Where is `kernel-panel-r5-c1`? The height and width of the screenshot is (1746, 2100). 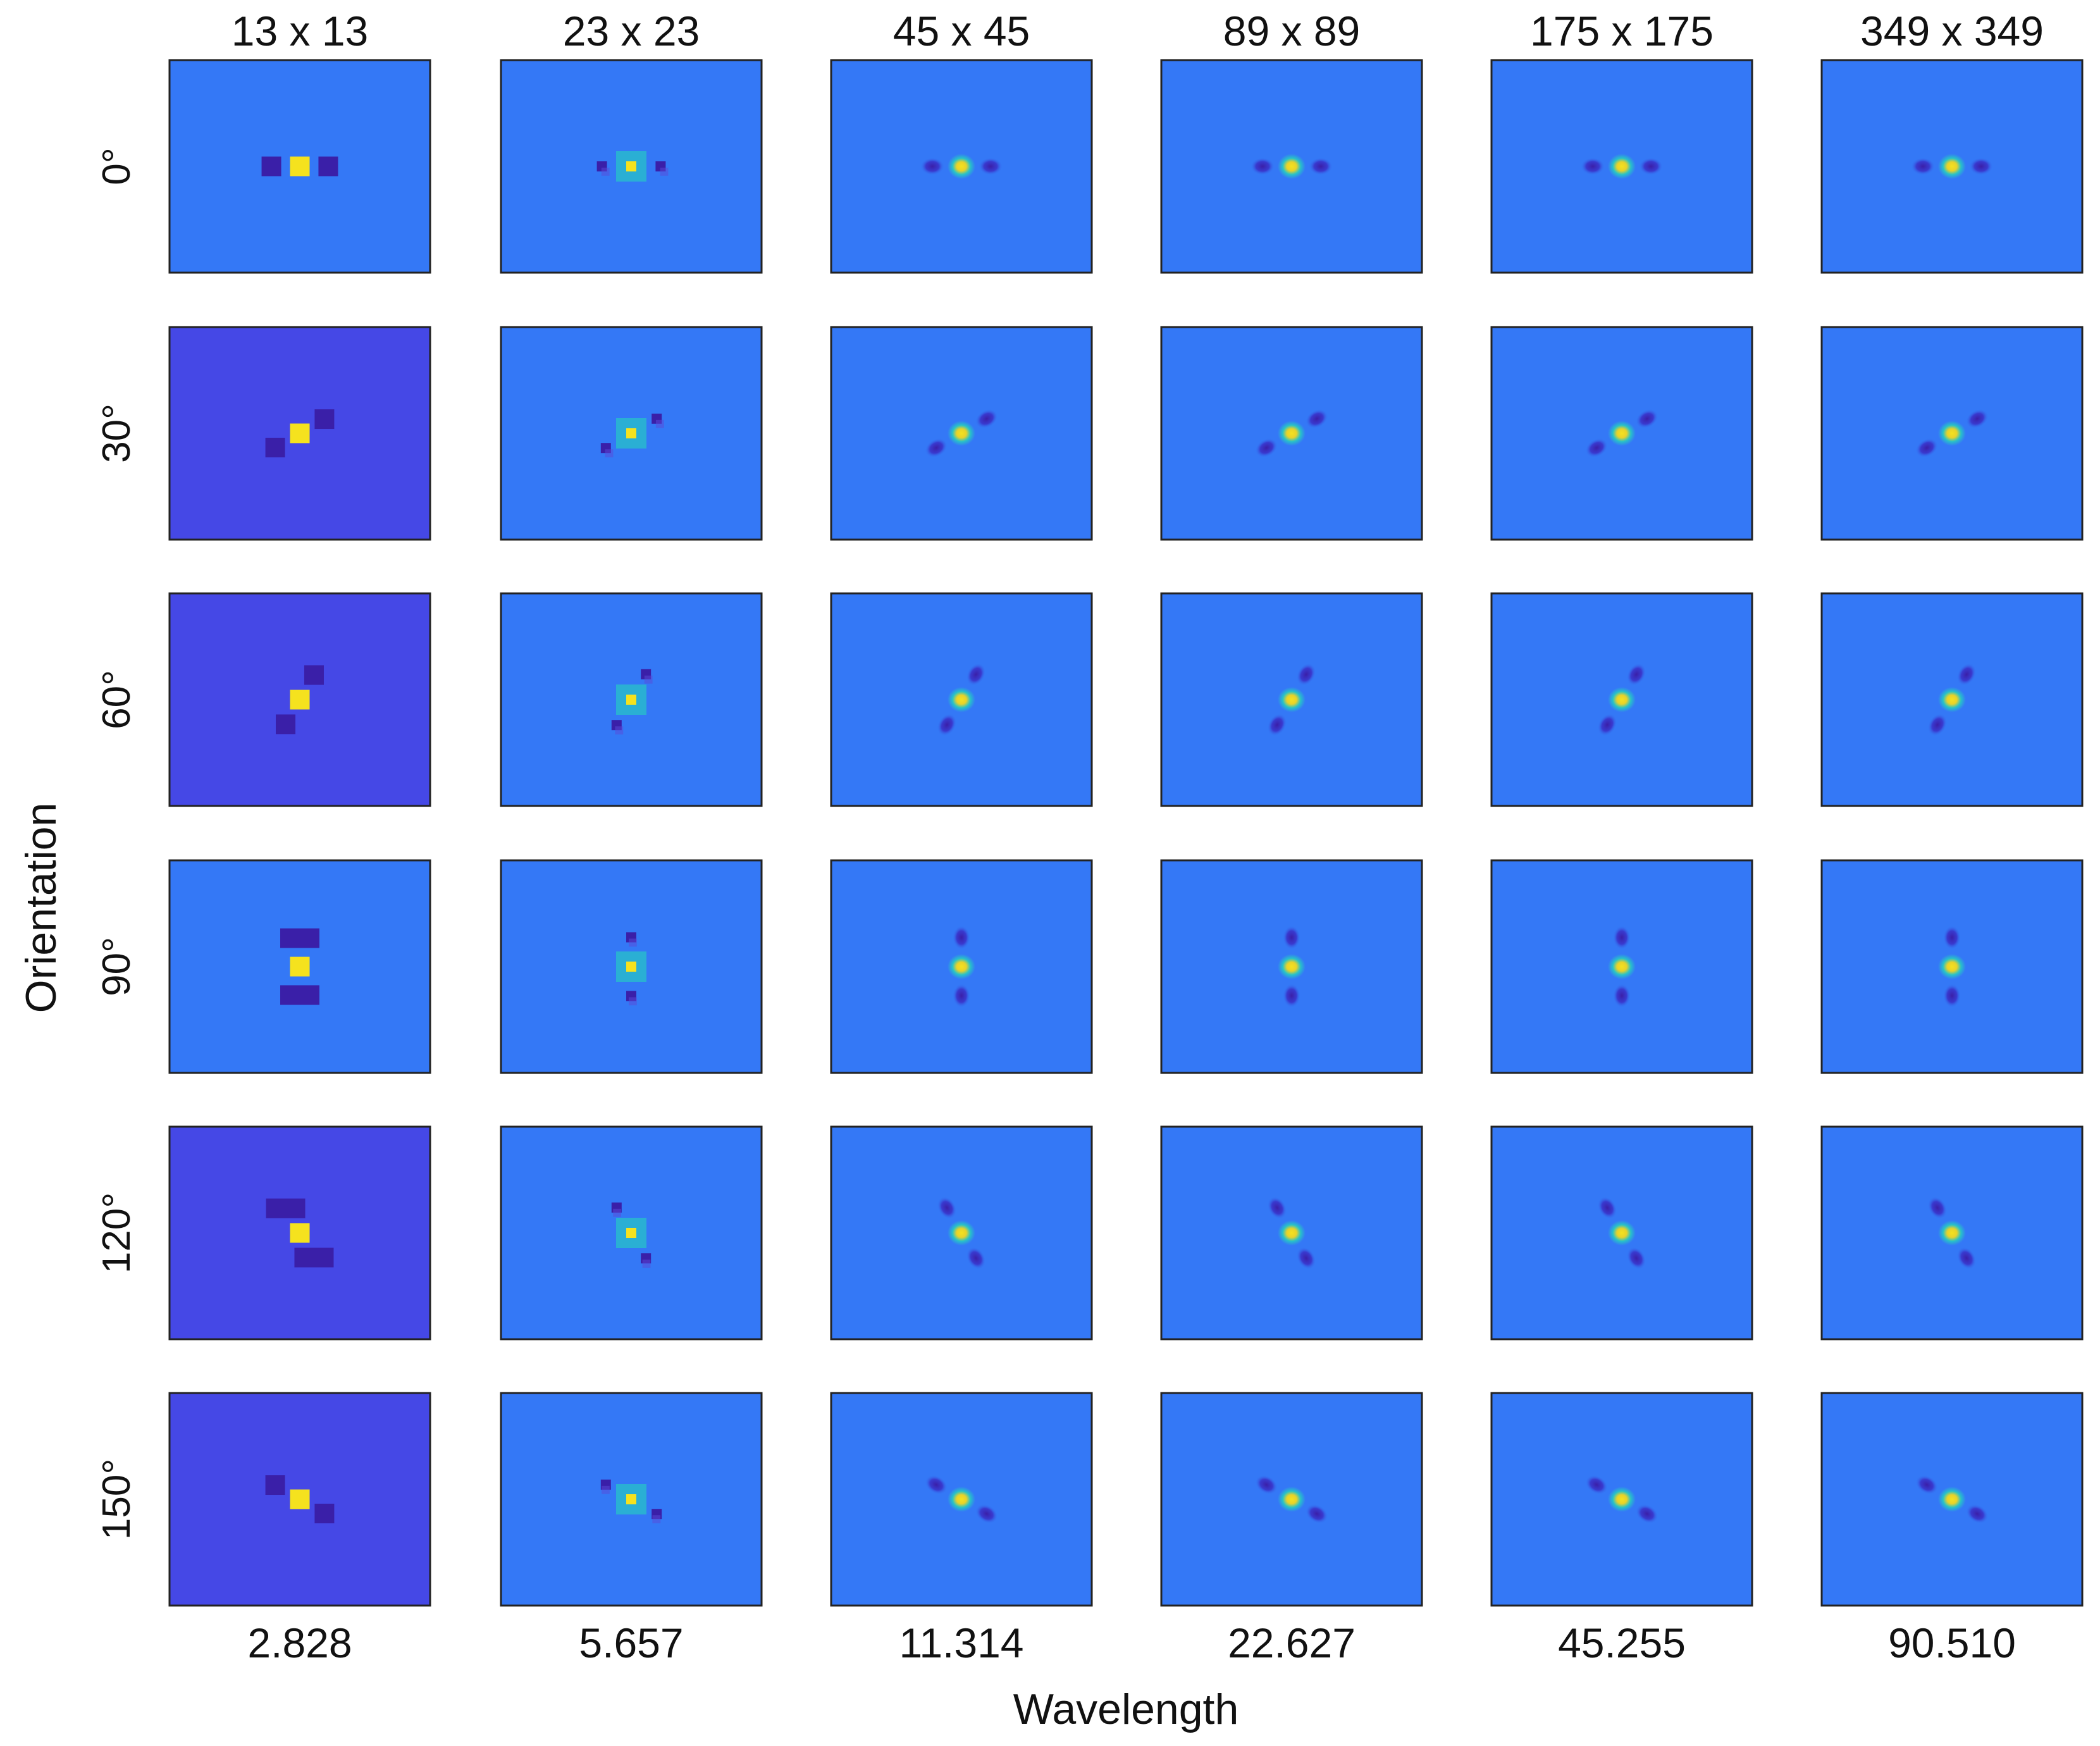 kernel-panel-r5-c1 is located at coordinates (631, 1499).